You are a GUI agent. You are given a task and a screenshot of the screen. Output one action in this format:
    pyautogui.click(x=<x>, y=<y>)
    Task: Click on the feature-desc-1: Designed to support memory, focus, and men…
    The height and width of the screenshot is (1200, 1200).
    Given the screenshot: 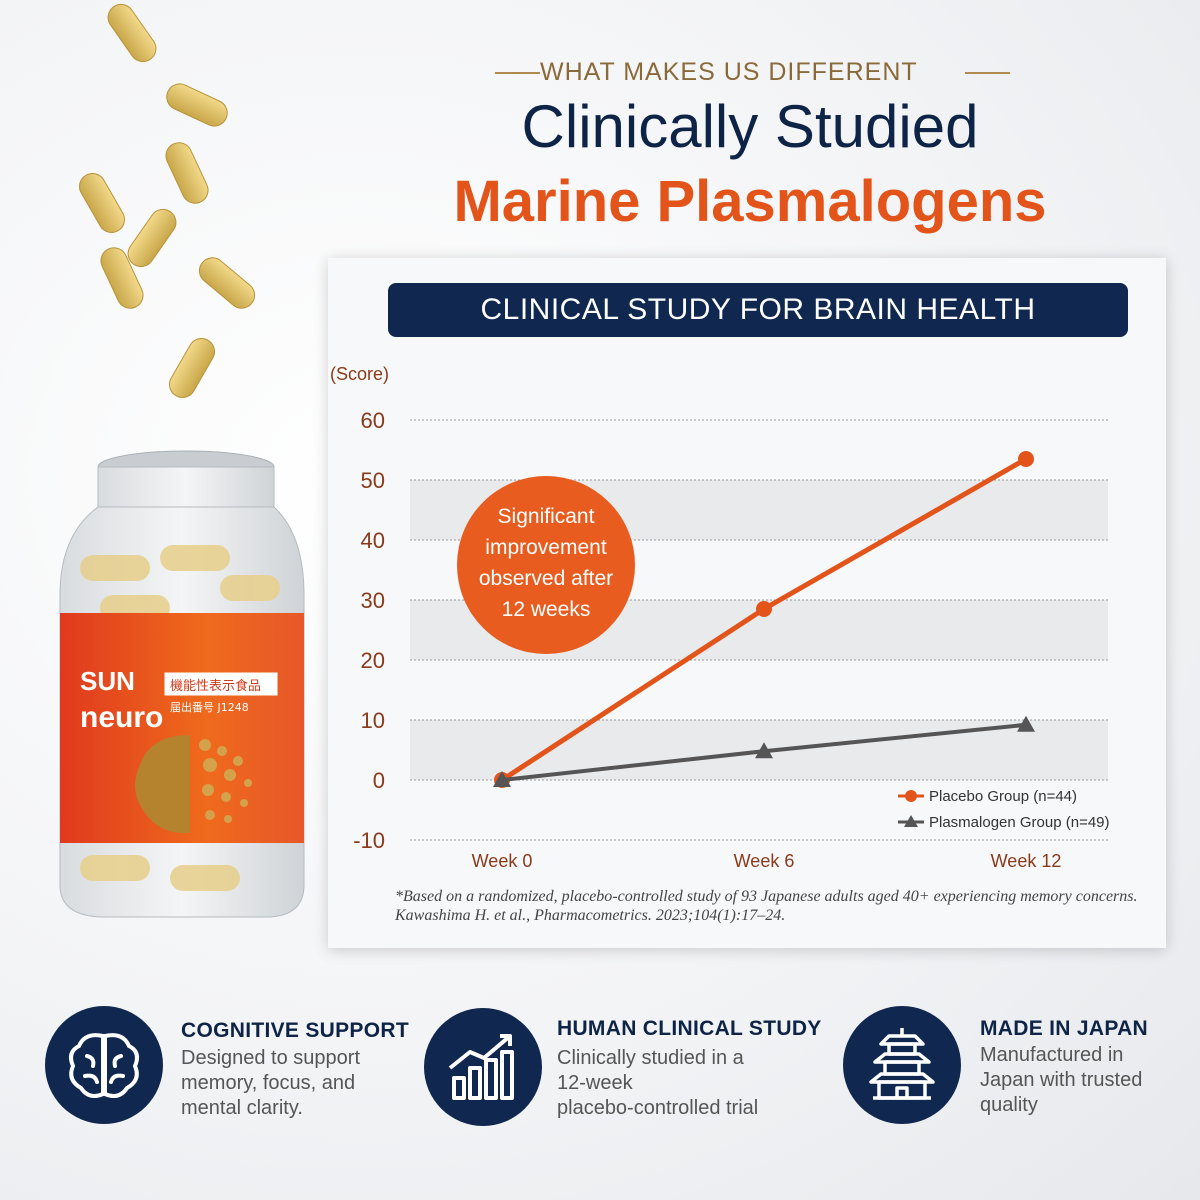 What is the action you would take?
    pyautogui.click(x=271, y=1083)
    